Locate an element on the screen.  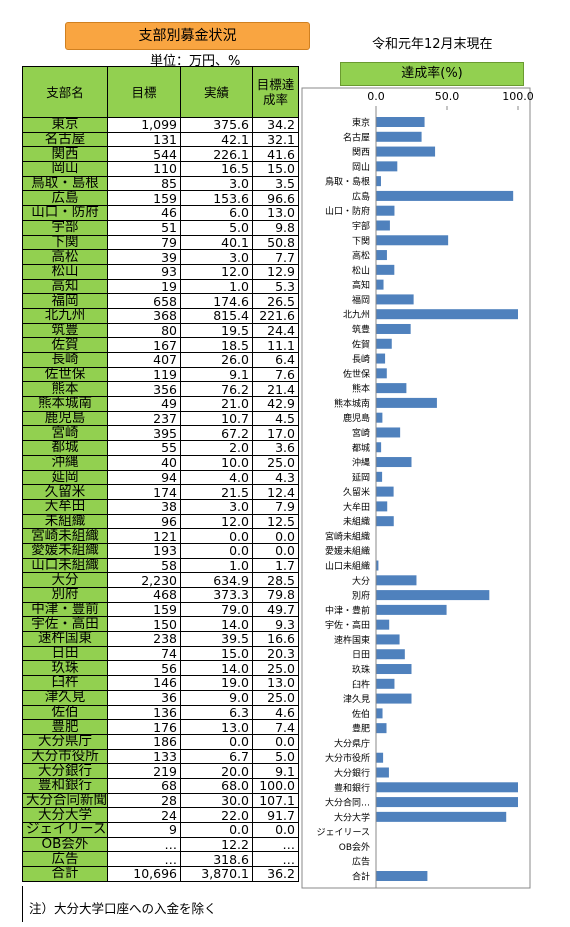
cell: 4.5 is located at coordinates (275, 418).